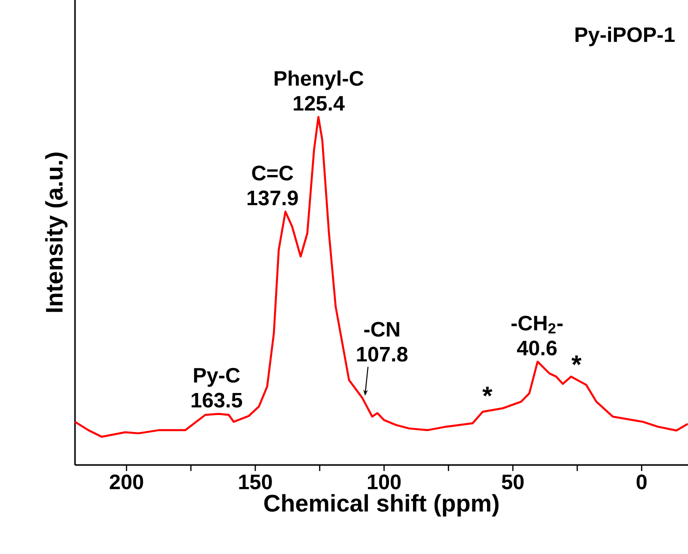 This screenshot has width=688, height=554. Describe the element at coordinates (625, 36) in the screenshot. I see `chart-title: Py-iPOP-1` at that location.